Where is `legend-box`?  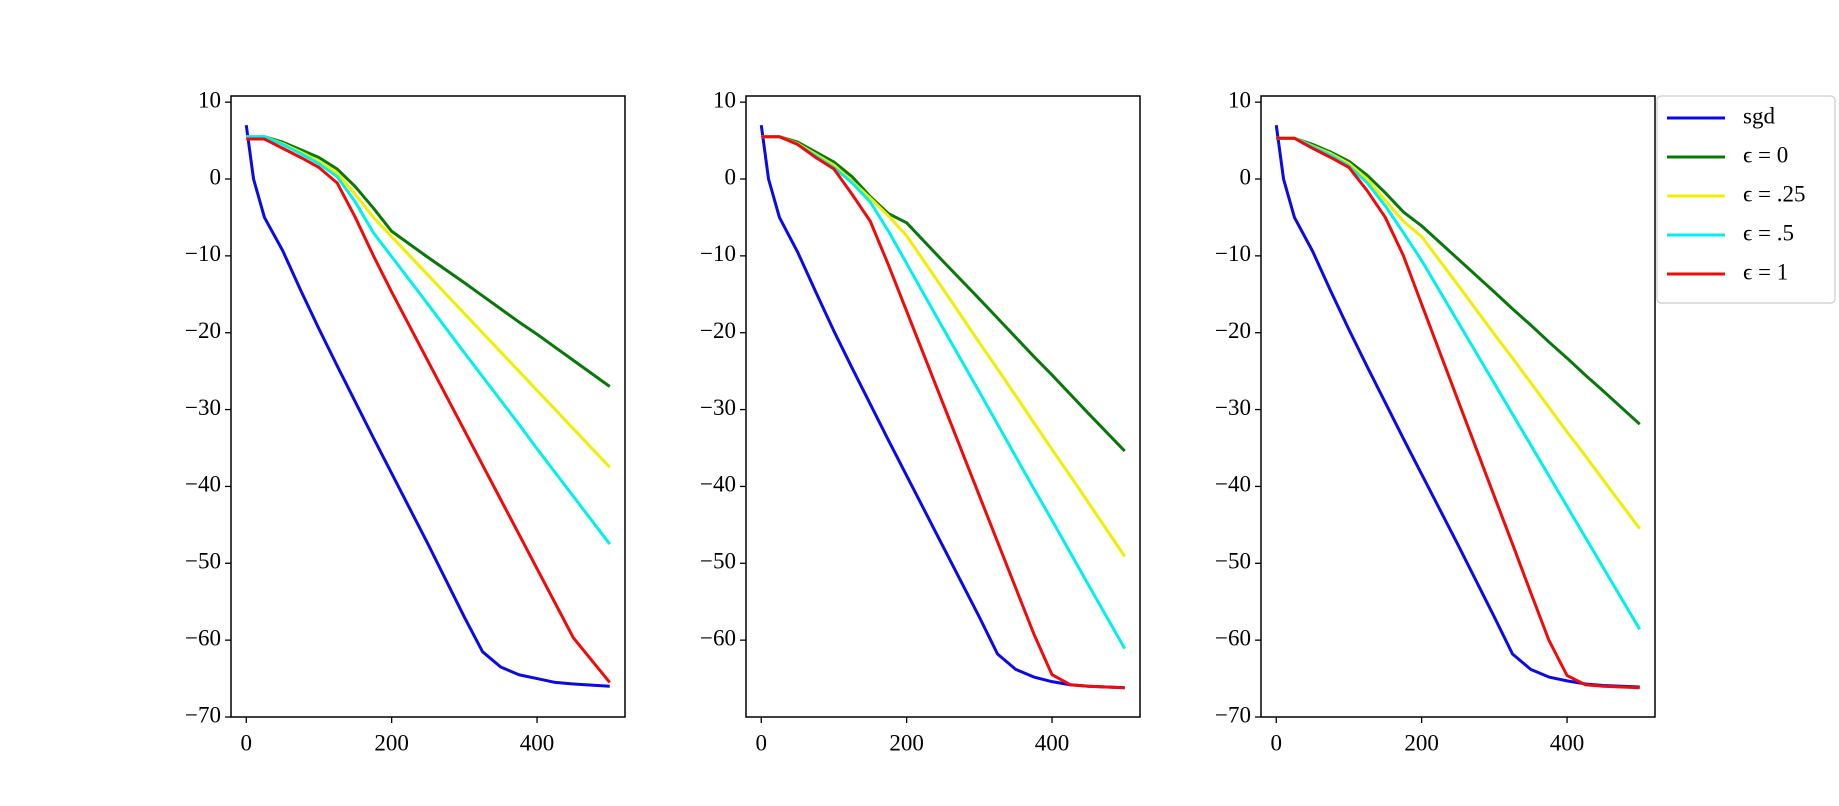
legend-box is located at coordinates (1746, 199).